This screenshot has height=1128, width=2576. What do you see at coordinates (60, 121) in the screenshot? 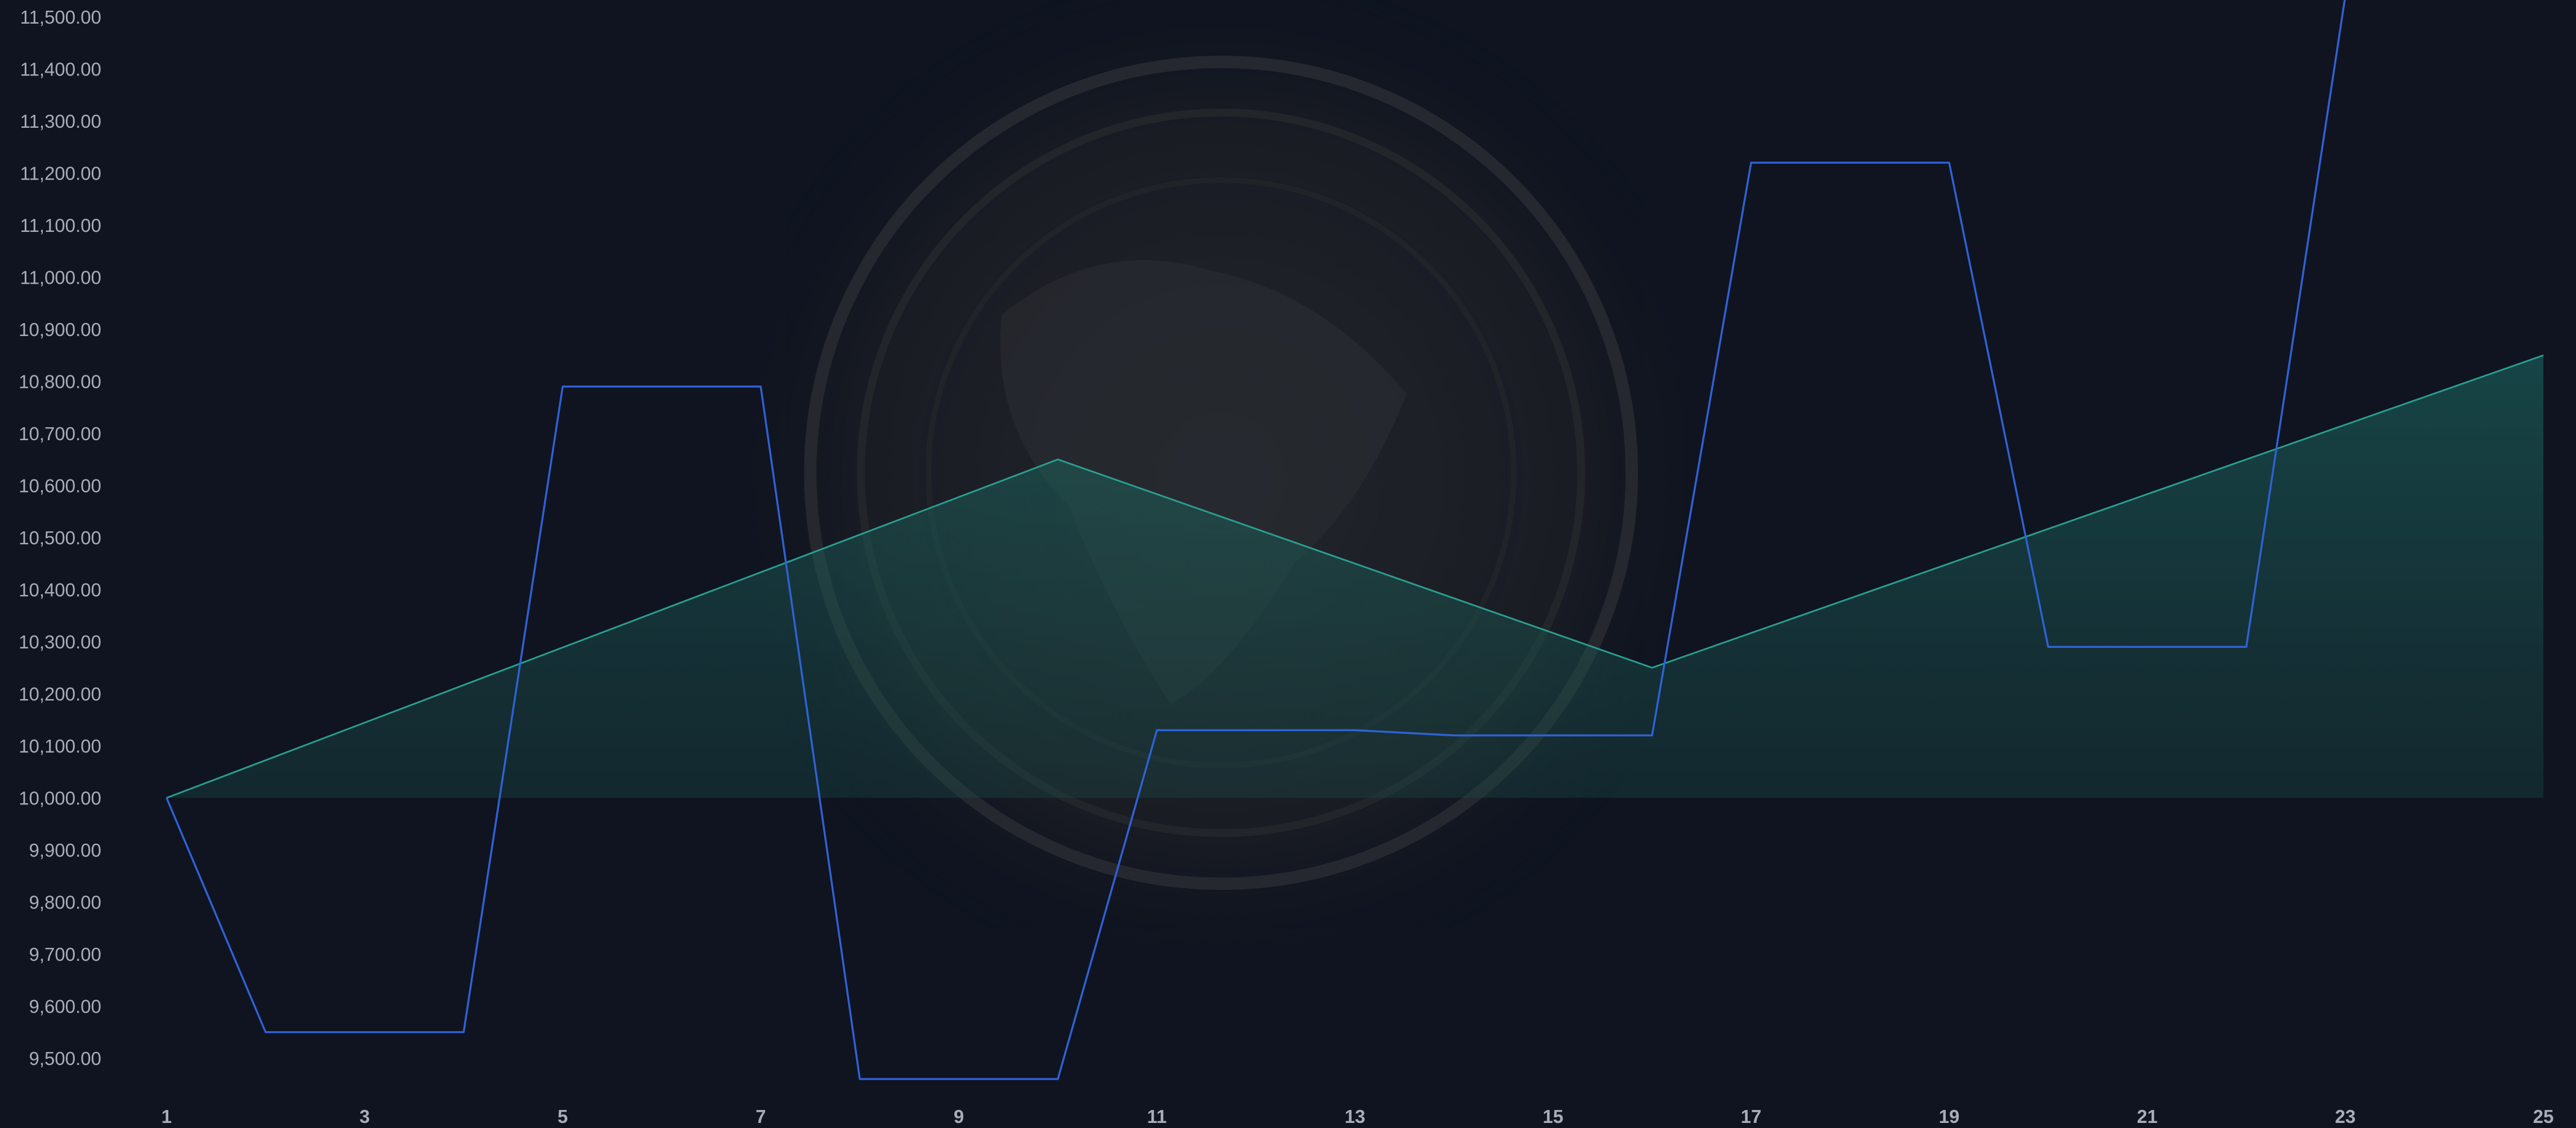
I see `y-tick-label: 11,300.00` at bounding box center [60, 121].